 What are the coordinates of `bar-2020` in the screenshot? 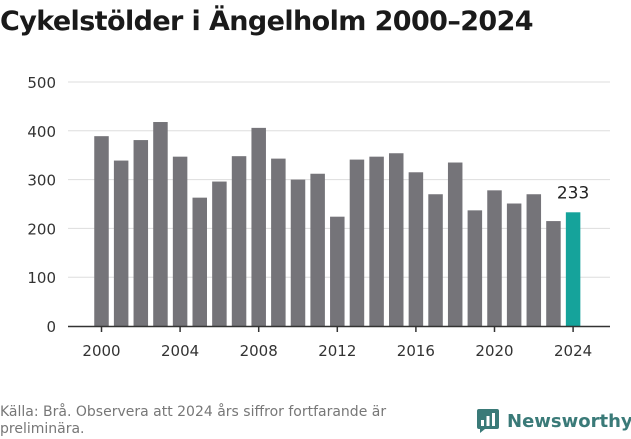 It's located at (494, 258).